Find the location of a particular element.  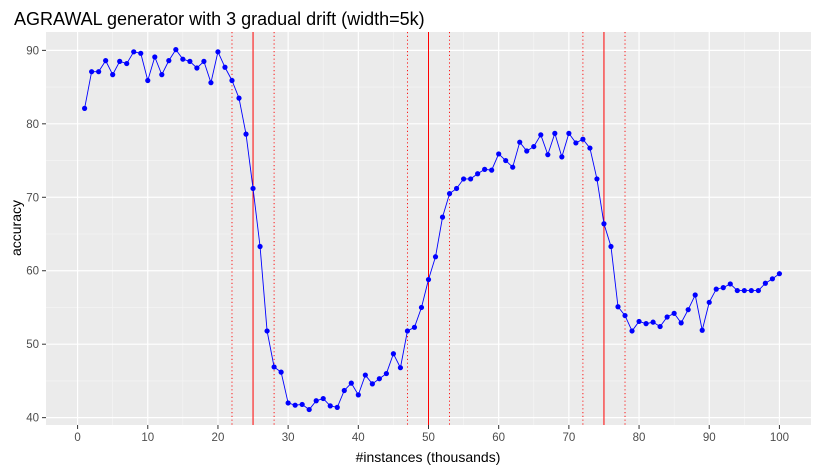

y-axis-title: accuracy is located at coordinates (16, 228).